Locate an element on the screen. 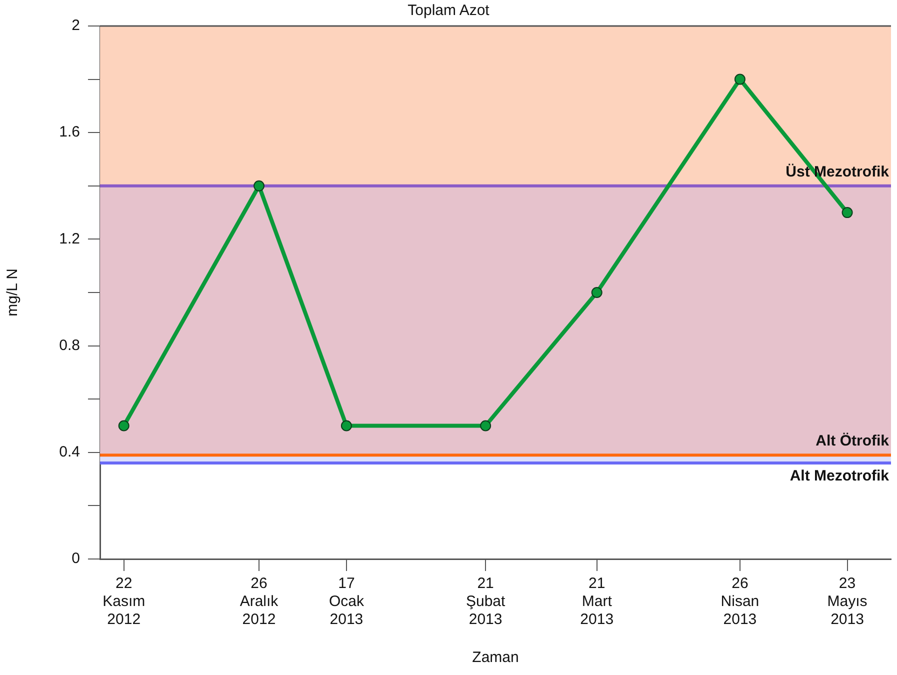  x-tick-label: 22 Kasım 2012 is located at coordinates (124, 601).